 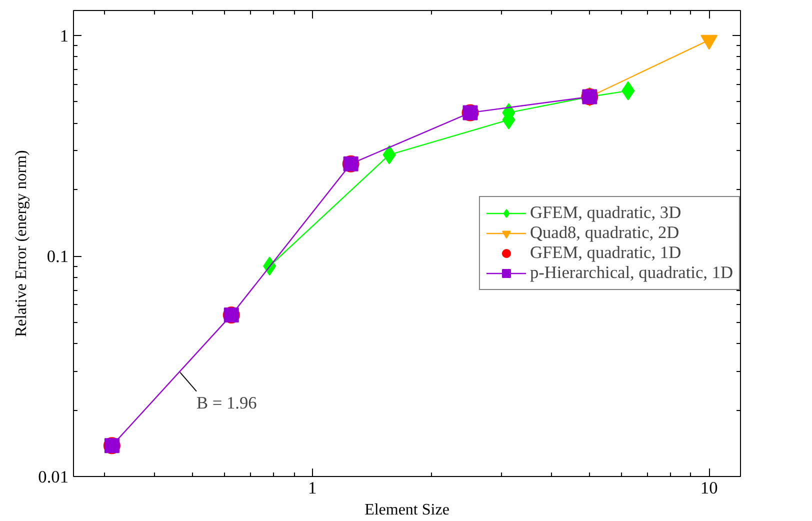 What do you see at coordinates (227, 402) in the screenshot?
I see `annotation: B = 1.96` at bounding box center [227, 402].